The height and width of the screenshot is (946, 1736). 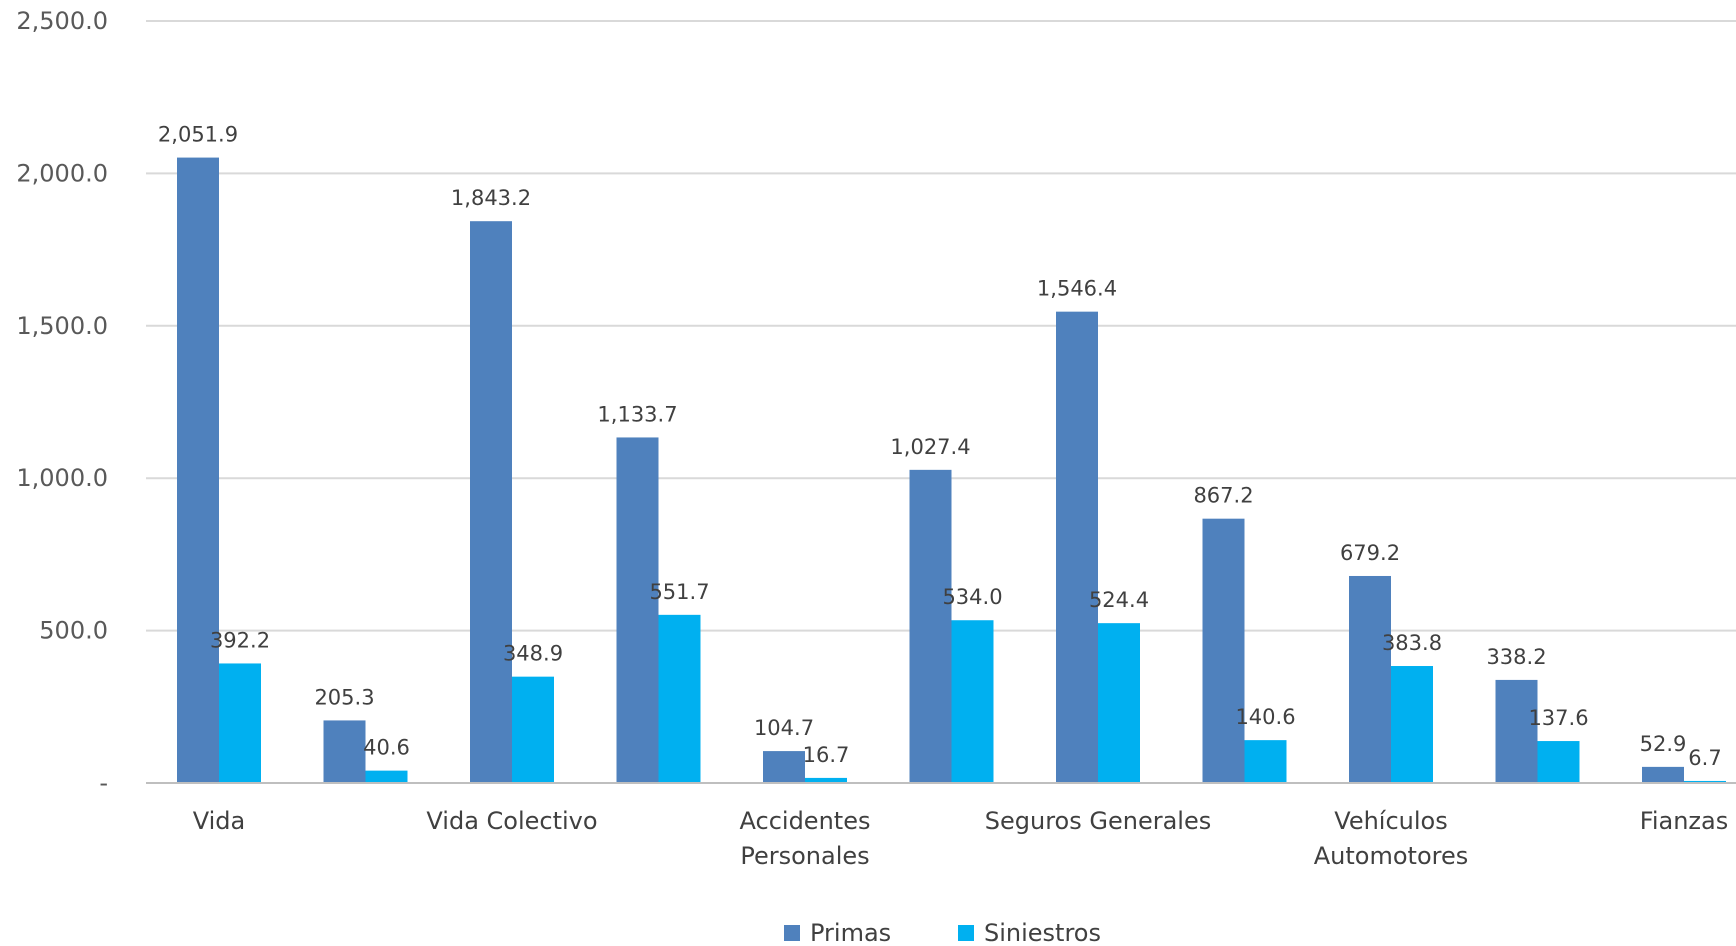 What do you see at coordinates (679, 592) in the screenshot?
I see `data-label-siniestros: 551.7` at bounding box center [679, 592].